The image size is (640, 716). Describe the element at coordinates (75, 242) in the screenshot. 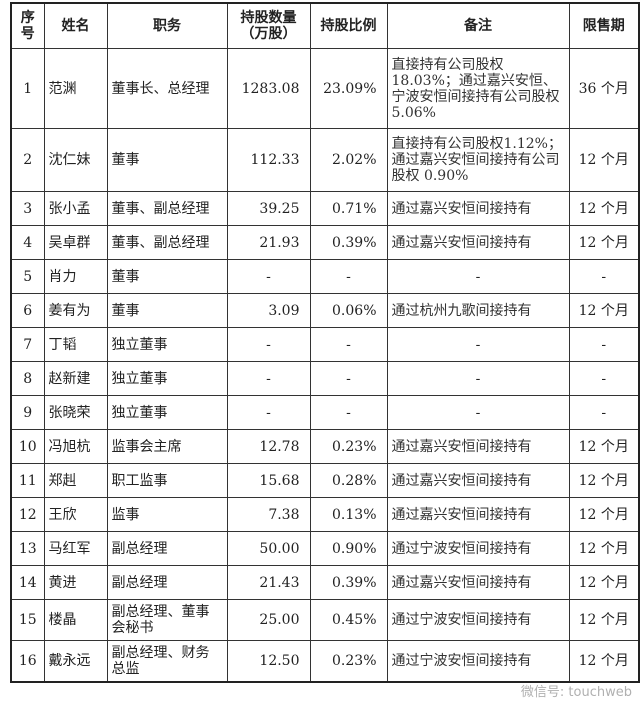

I see `cell-name: 吴卓群` at that location.